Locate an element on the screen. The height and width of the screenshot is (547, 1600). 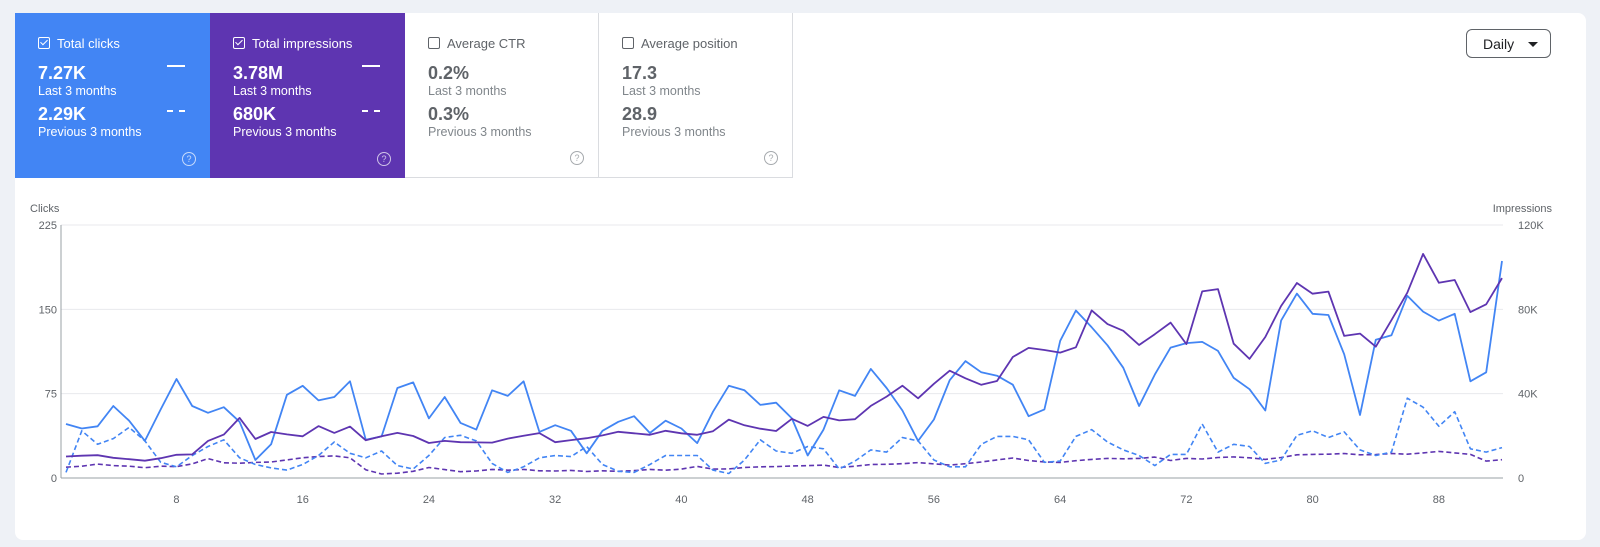
metric-prev-value: 680K is located at coordinates (255, 114).